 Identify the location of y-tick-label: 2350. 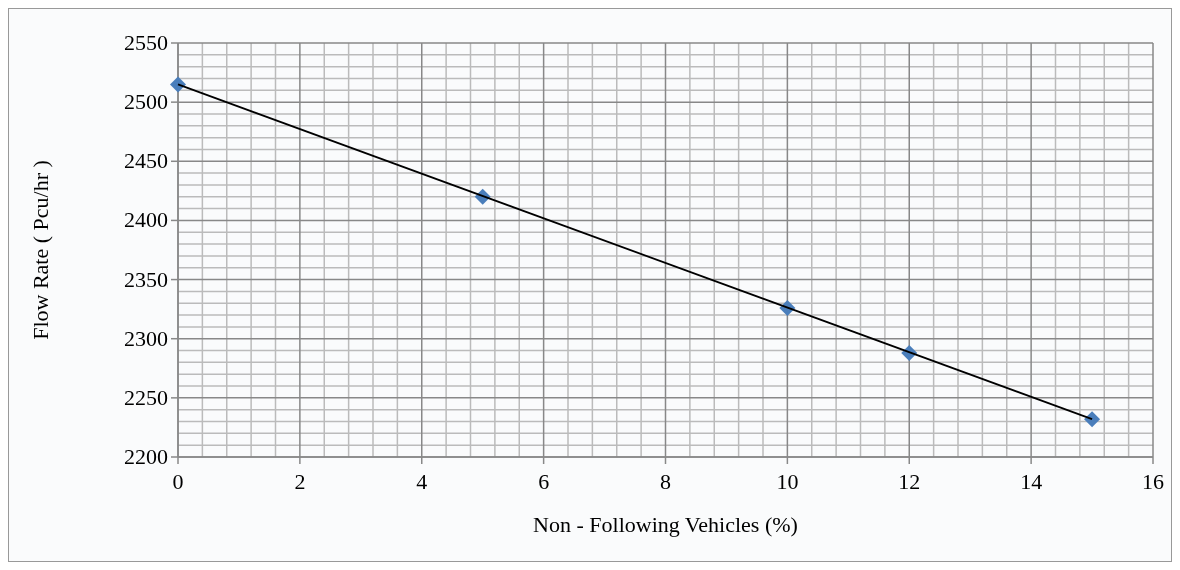
(146, 279).